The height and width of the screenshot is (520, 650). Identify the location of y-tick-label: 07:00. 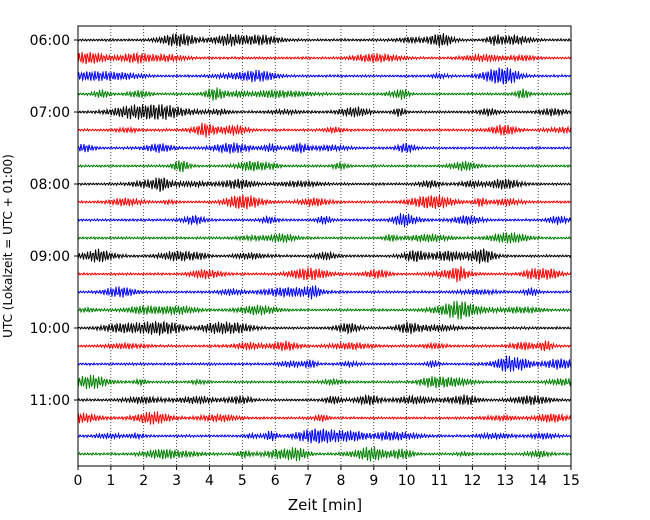
(50, 113).